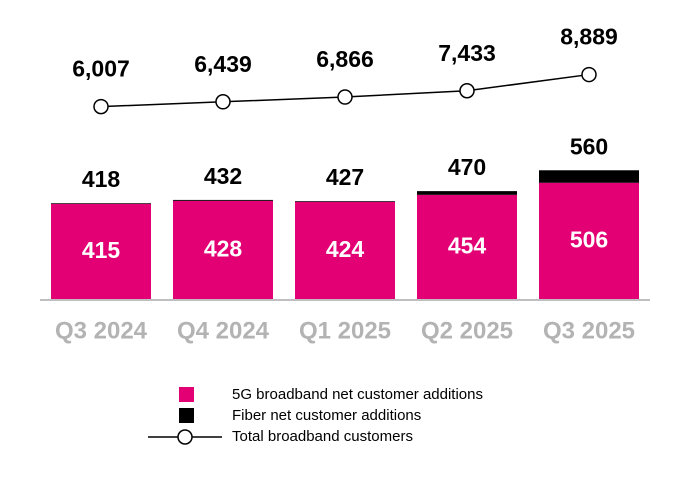 The height and width of the screenshot is (500, 690). I want to click on bar-value-label: 454, so click(467, 245).